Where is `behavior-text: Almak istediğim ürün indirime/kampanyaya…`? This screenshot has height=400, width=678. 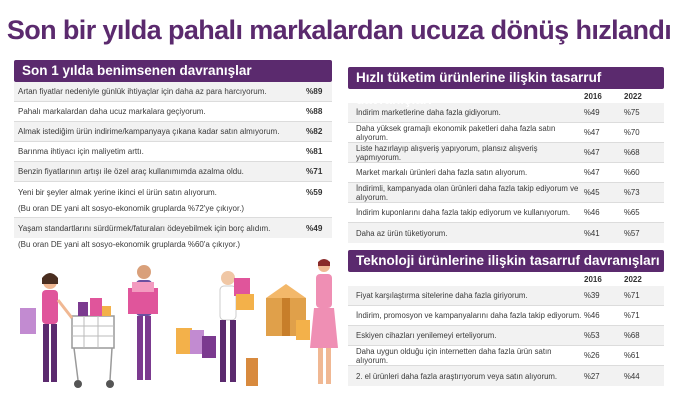
behavior-text: Almak istediğim ürün indirime/kampanyaya… is located at coordinates (149, 131).